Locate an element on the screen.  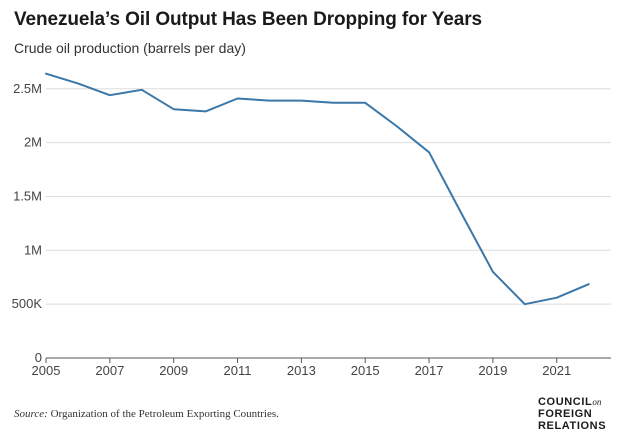
y-tick-label: 500K is located at coordinates (27, 303).